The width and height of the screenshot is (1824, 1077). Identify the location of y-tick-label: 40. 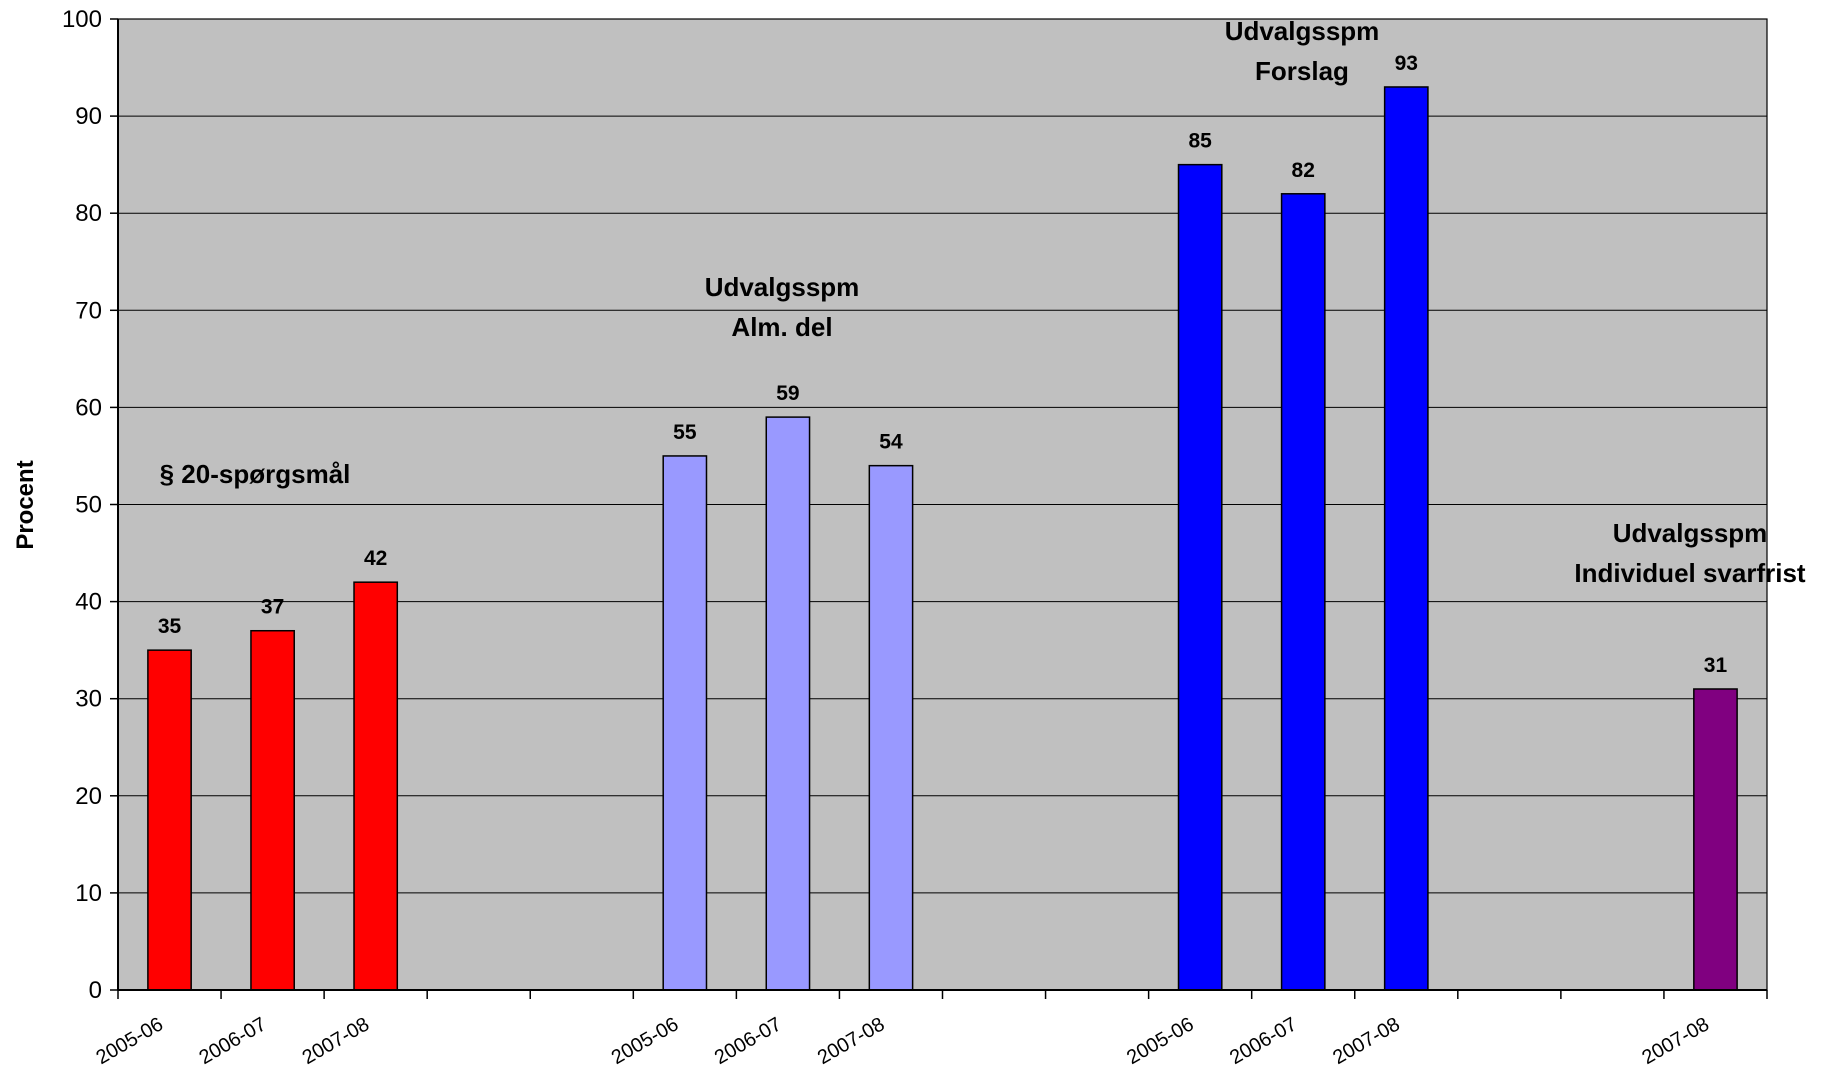
(88, 602).